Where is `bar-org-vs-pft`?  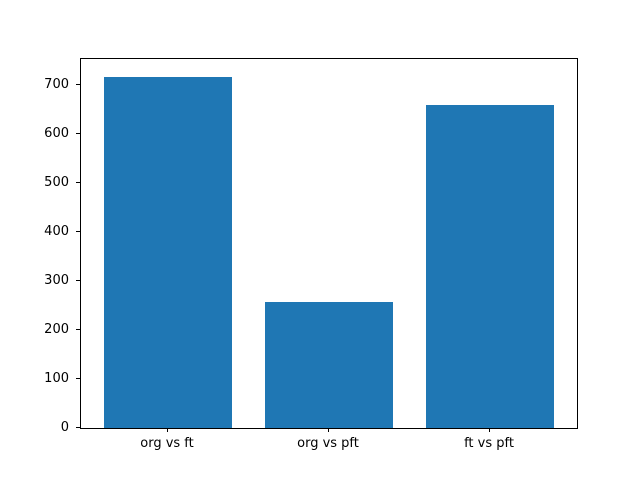
bar-org-vs-pft is located at coordinates (329, 365).